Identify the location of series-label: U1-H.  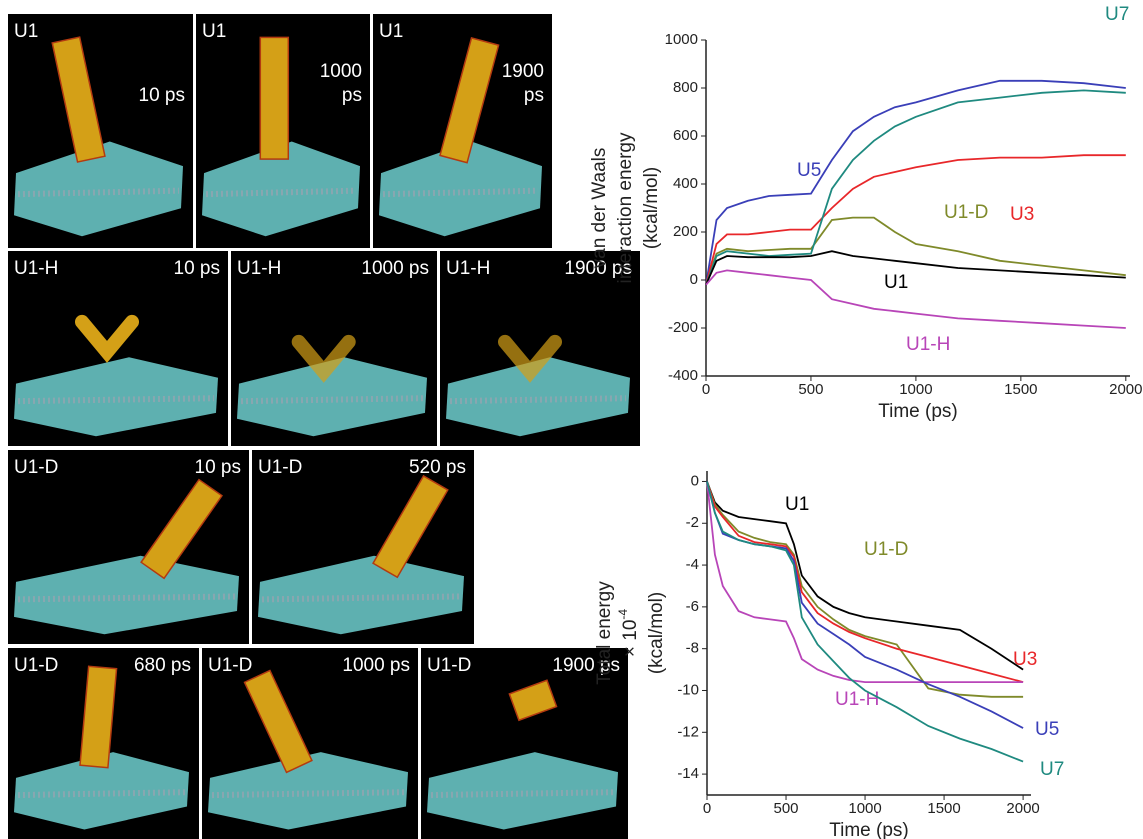
(928, 344).